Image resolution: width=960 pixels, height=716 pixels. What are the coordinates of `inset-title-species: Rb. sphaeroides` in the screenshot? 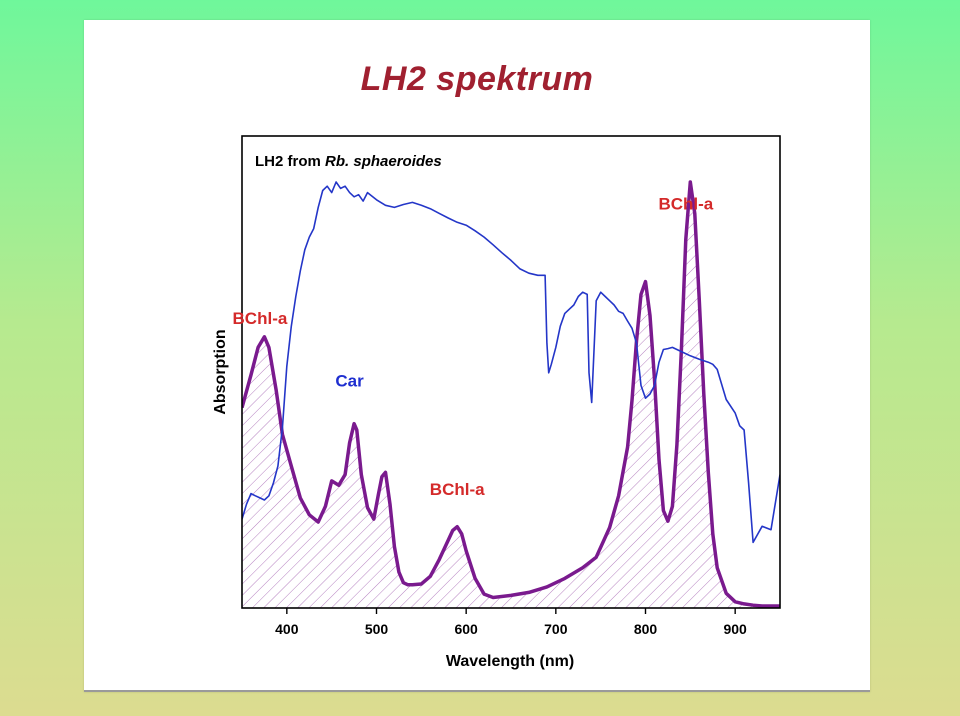 It's located at (383, 161).